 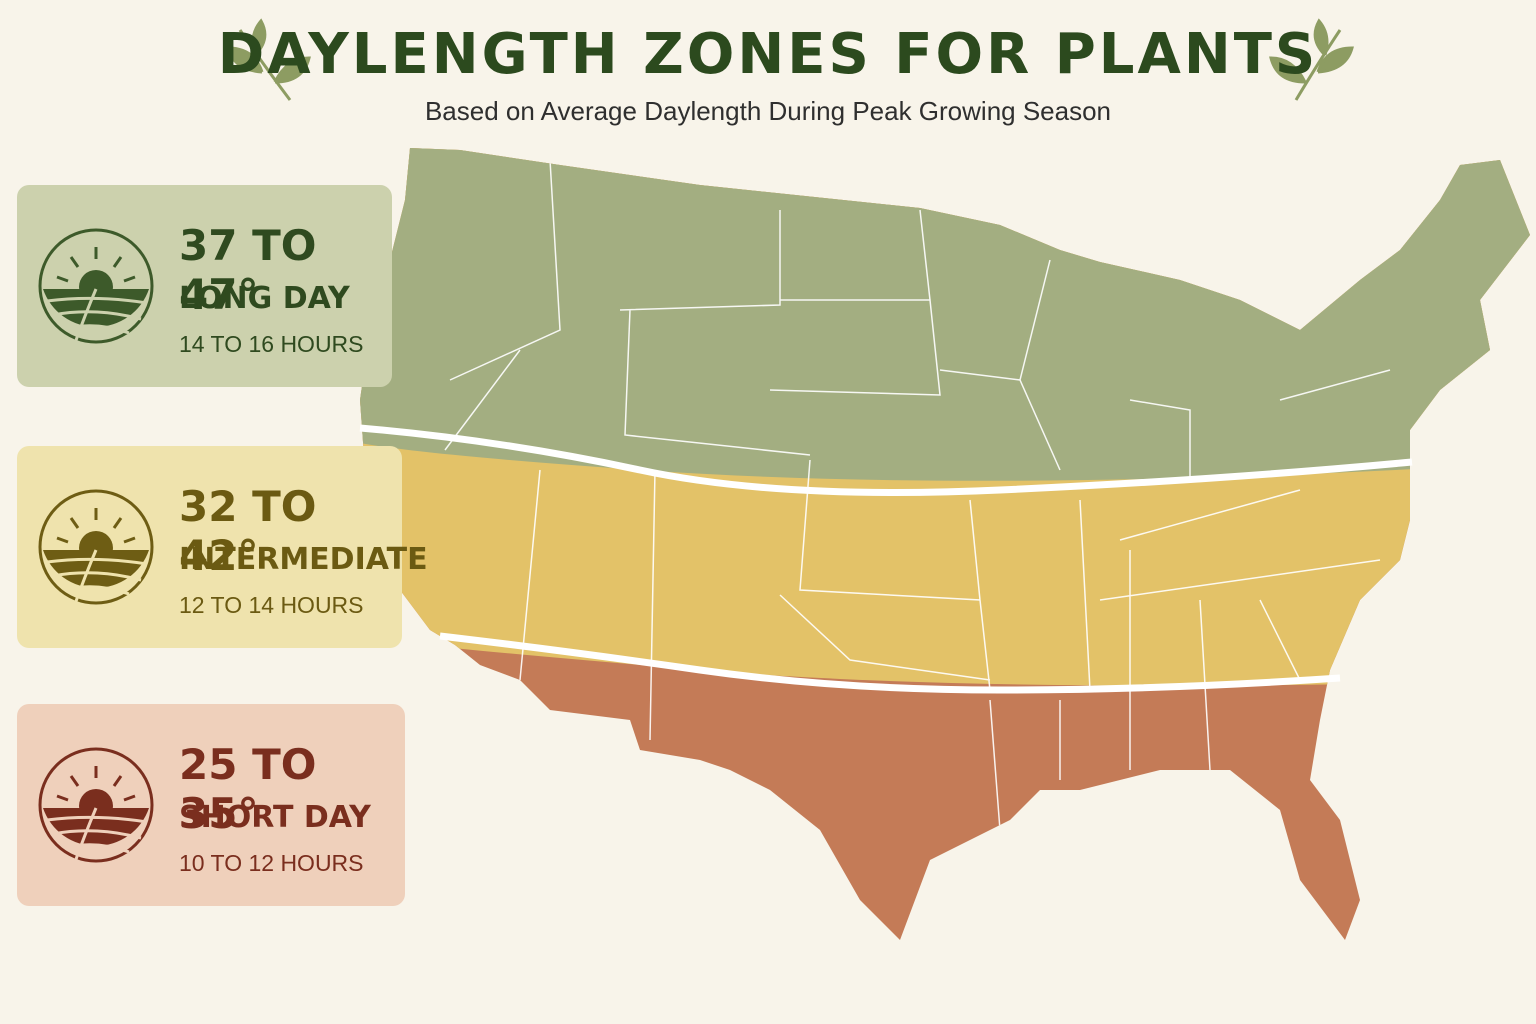 I want to click on zone-name: SHORT DAY, so click(x=275, y=817).